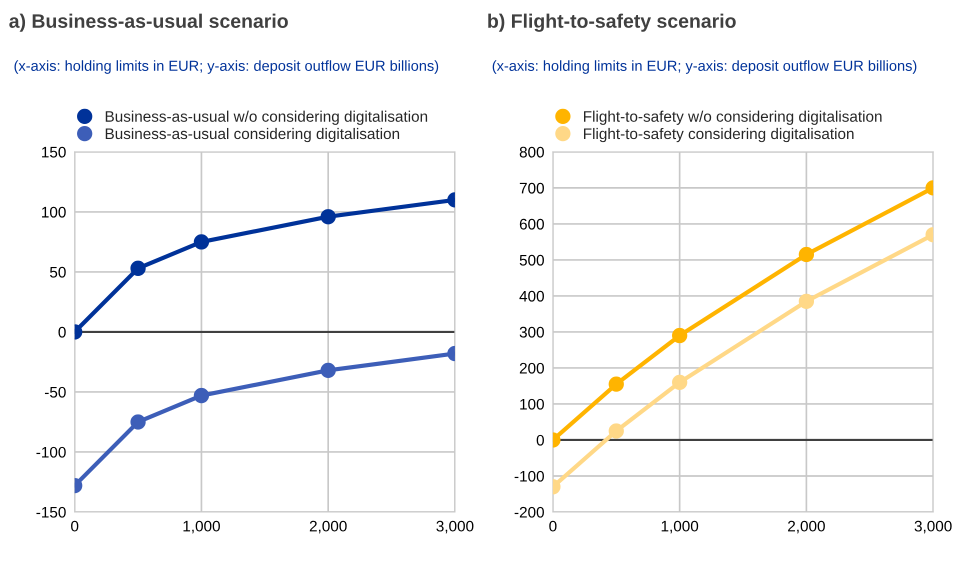  Describe the element at coordinates (612, 23) in the screenshot. I see `chart-title: b) Flight-to-safety scenario` at that location.